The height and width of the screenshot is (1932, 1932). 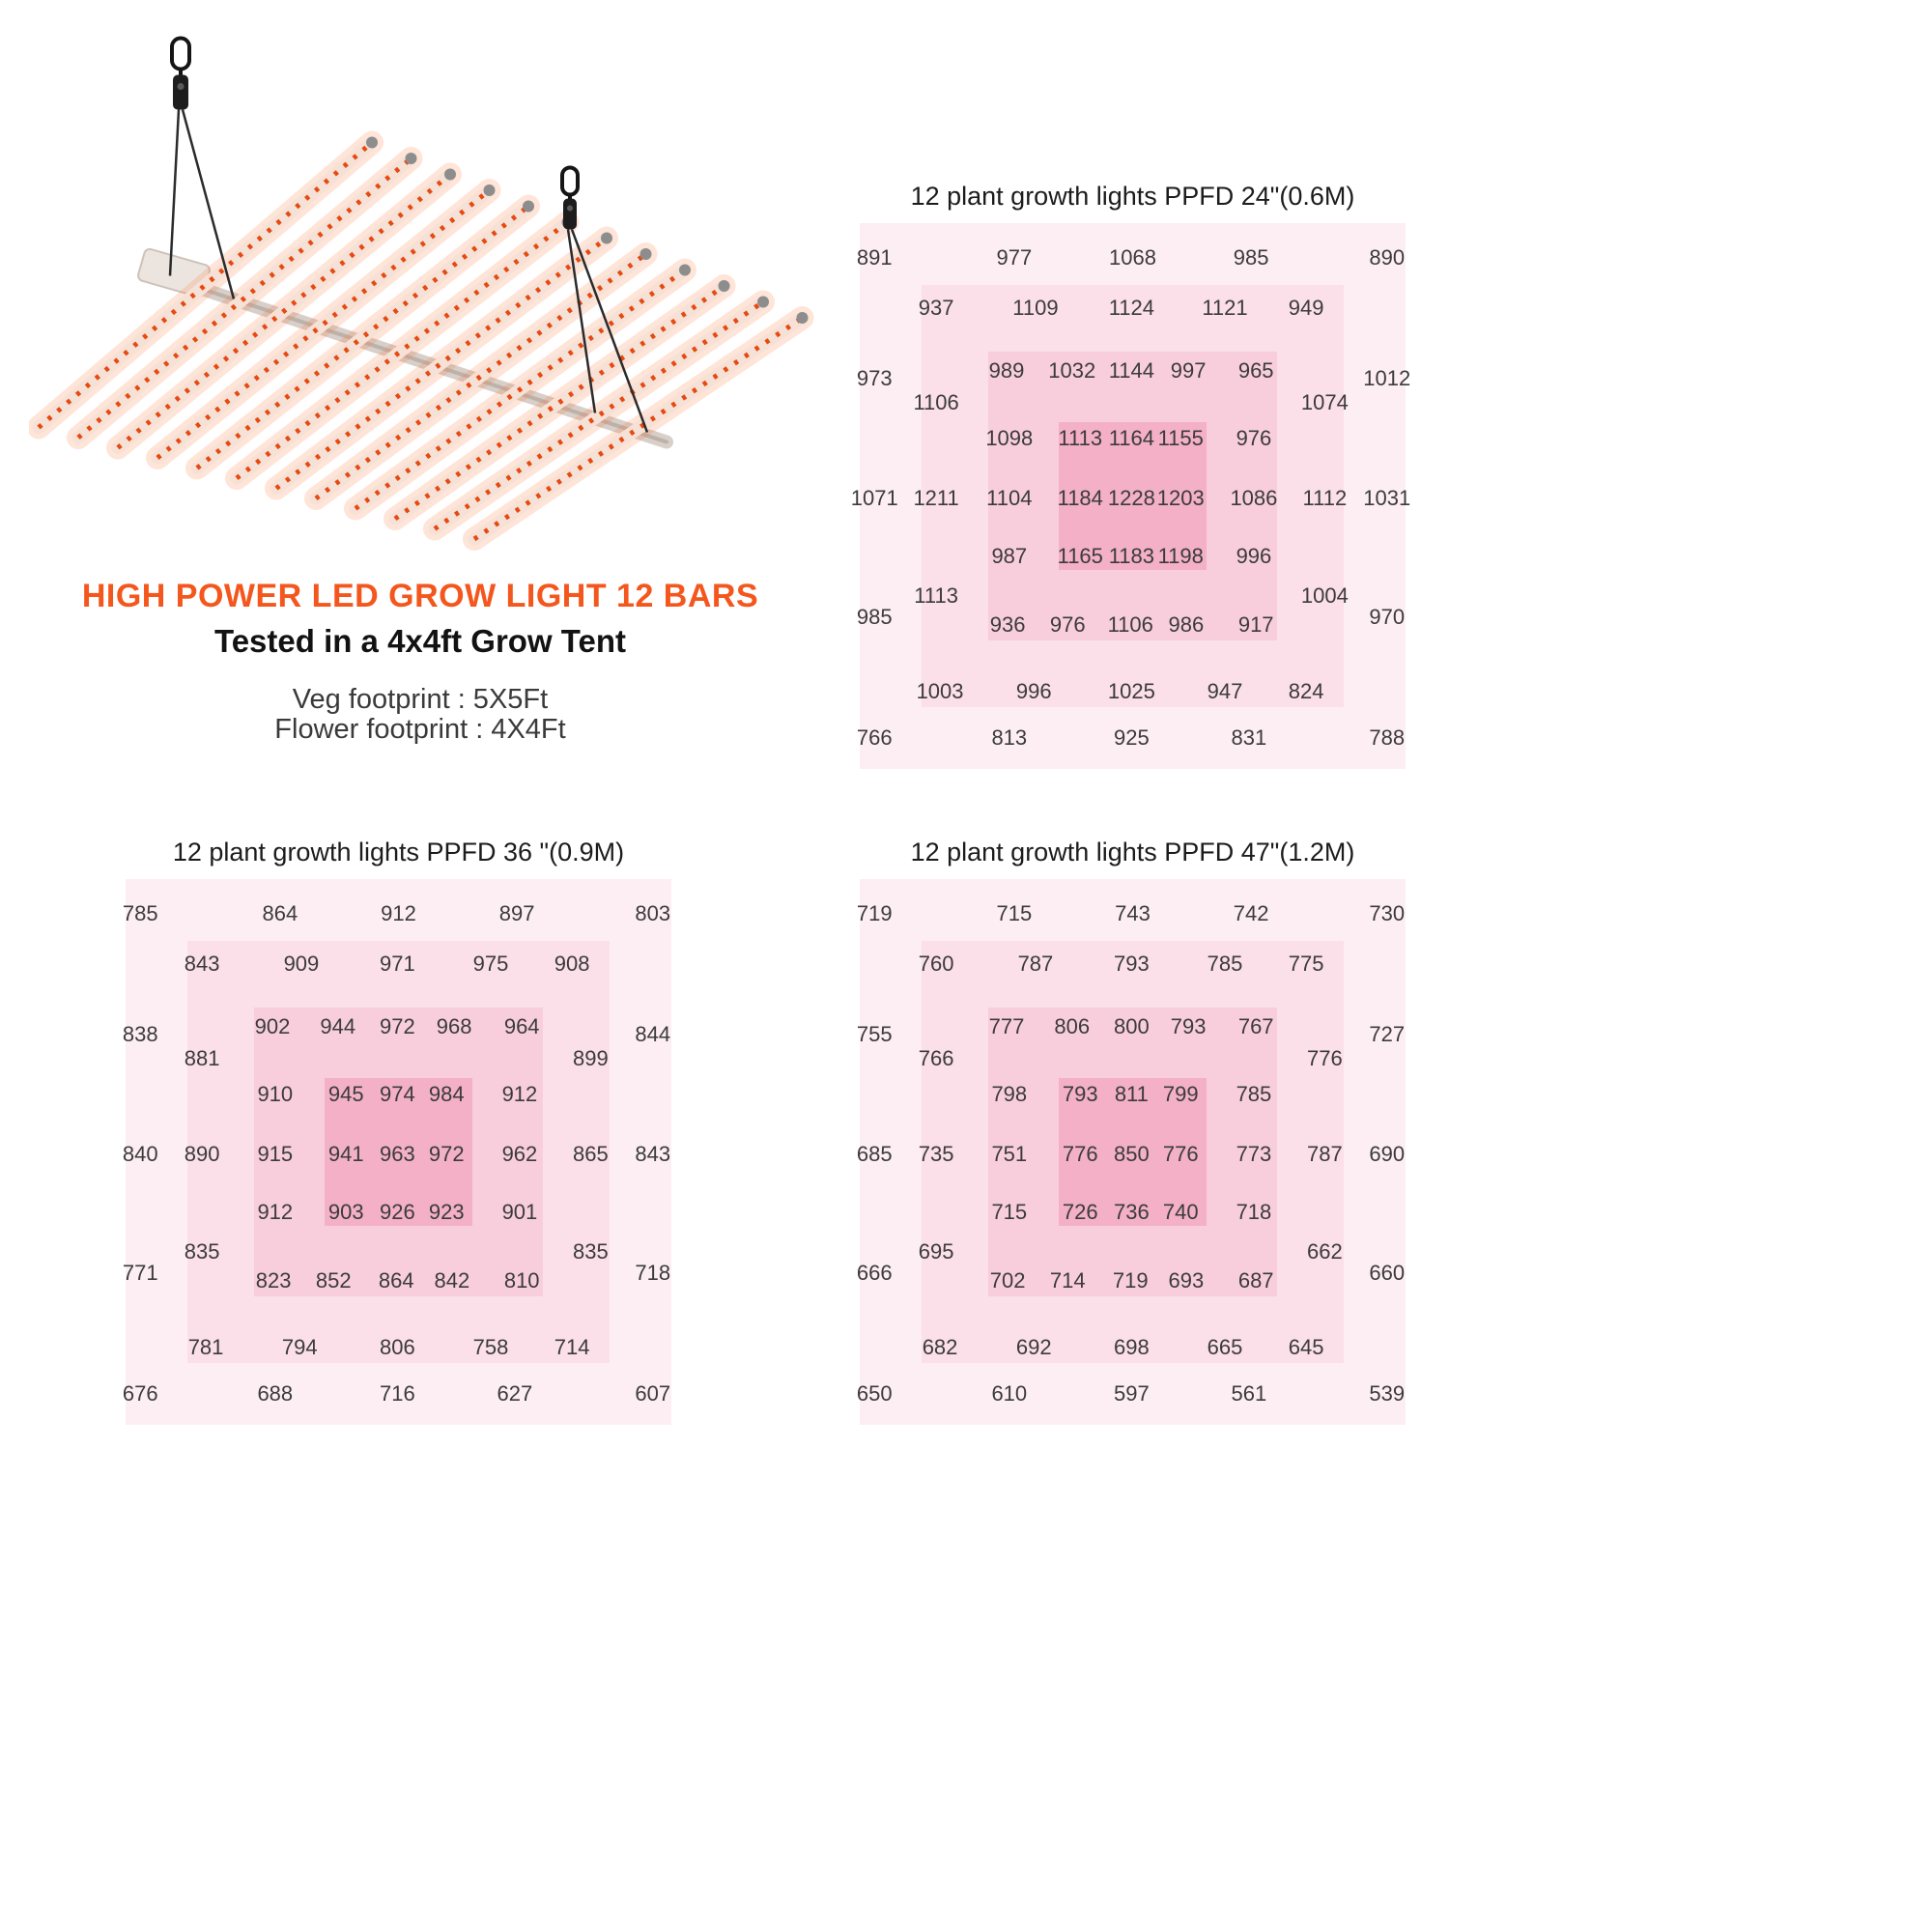 I want to click on ppfd-value: 926, so click(x=397, y=1211).